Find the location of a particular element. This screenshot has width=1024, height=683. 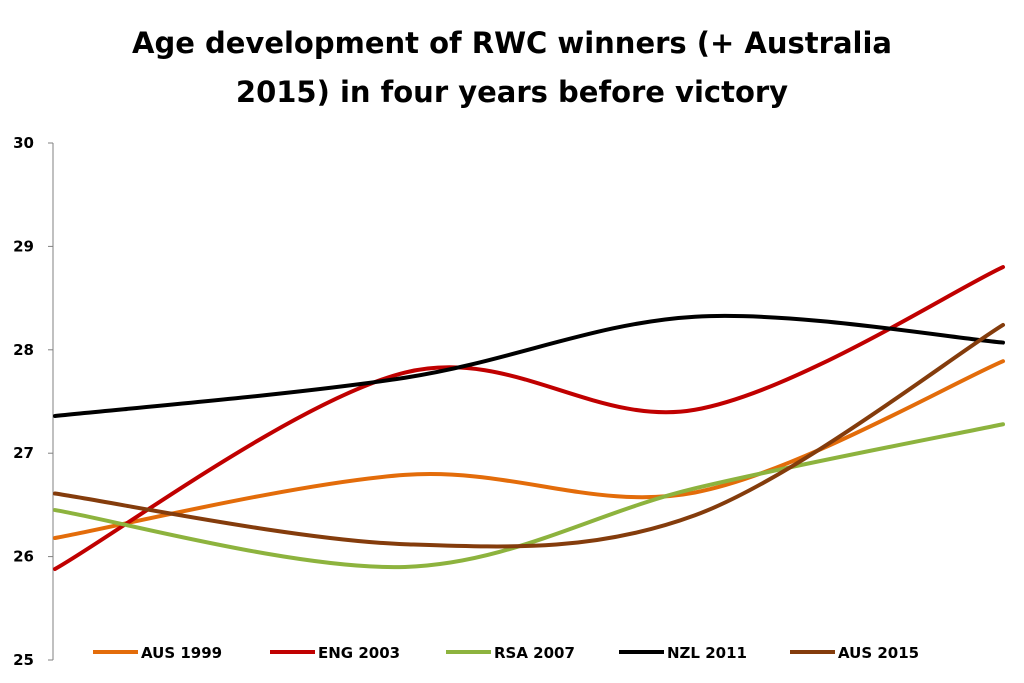

y-tick-label: 28 is located at coordinates (23, 350).